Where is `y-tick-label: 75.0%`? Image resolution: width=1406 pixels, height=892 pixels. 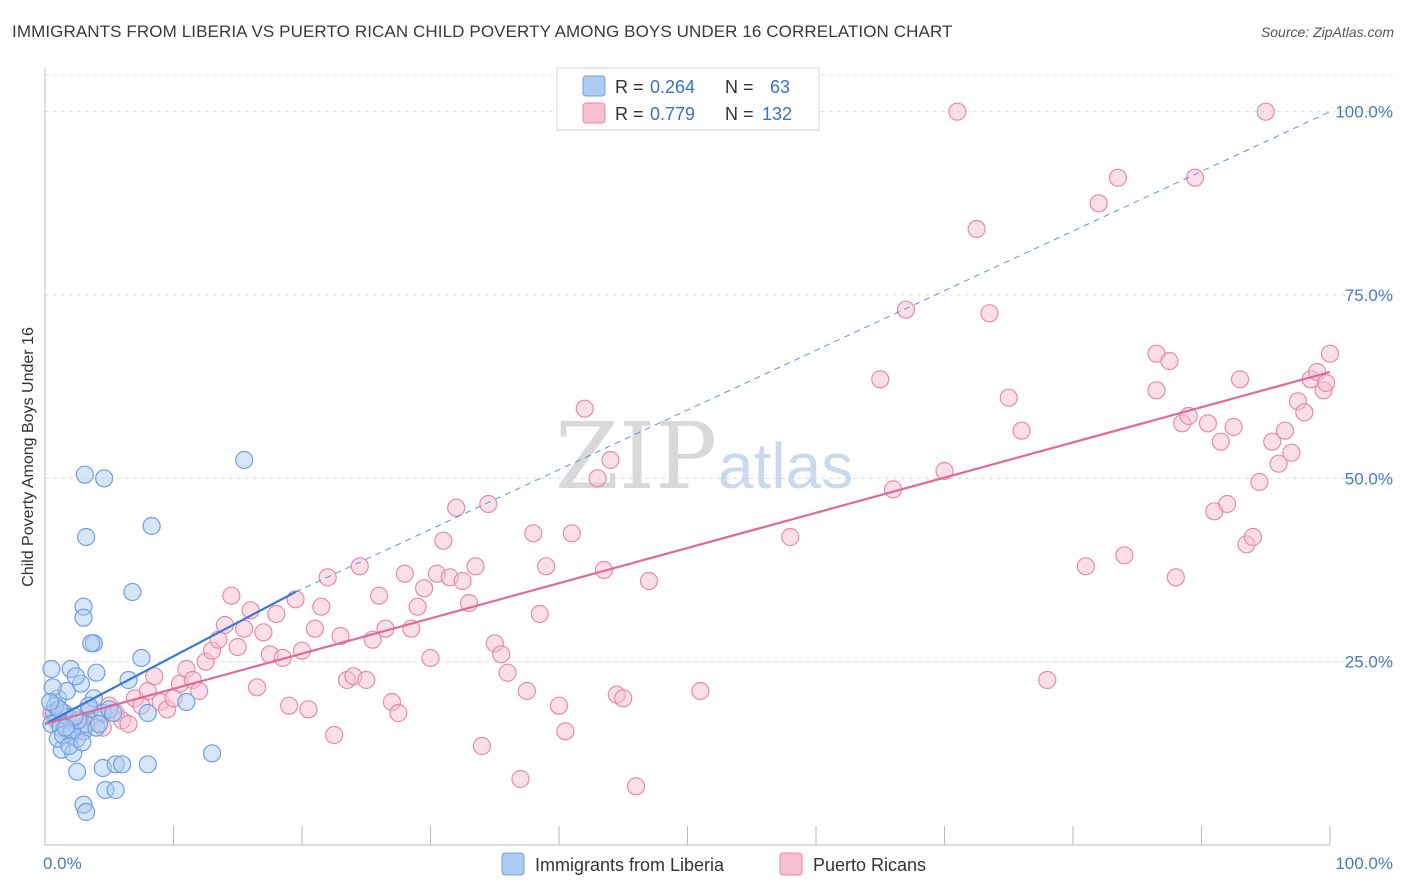
y-tick-label: 75.0% is located at coordinates (1369, 295).